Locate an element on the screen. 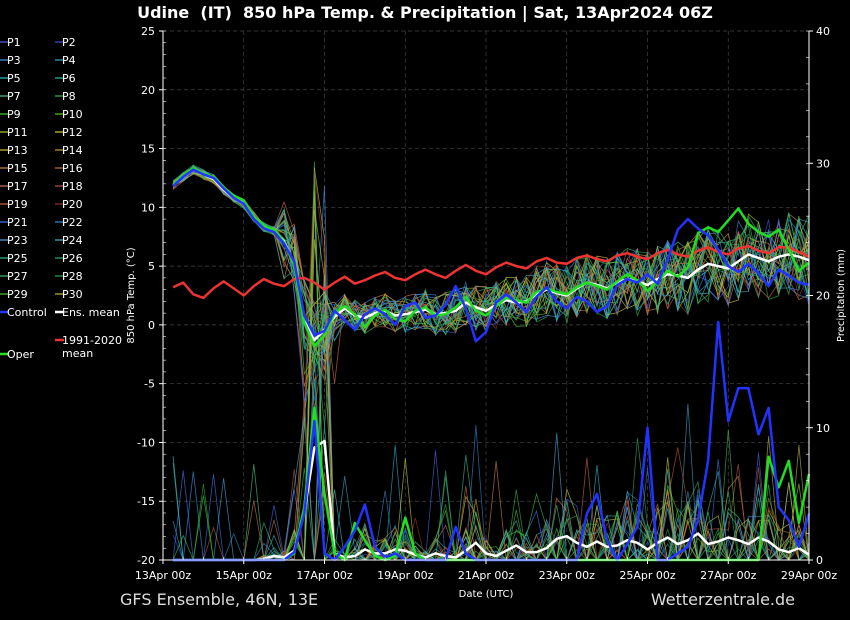 The width and height of the screenshot is (850, 620). legend-label-p5: P5 is located at coordinates (14, 78).